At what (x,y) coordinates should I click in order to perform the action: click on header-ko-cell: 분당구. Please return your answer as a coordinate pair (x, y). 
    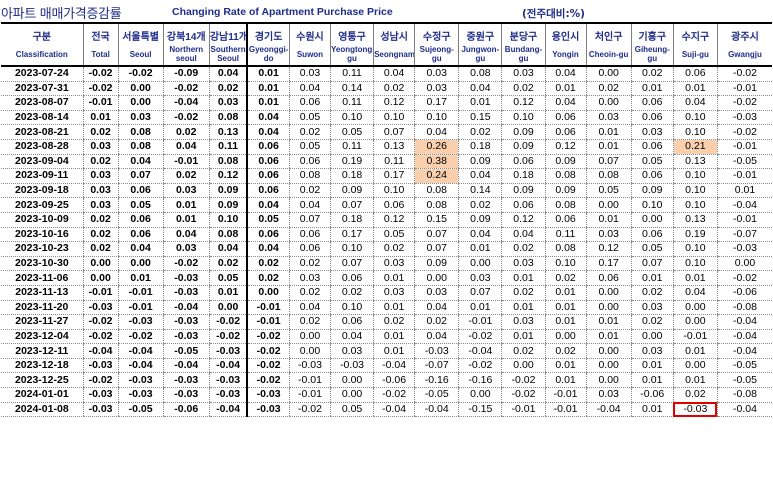
    Looking at the image, I should click on (523, 32).